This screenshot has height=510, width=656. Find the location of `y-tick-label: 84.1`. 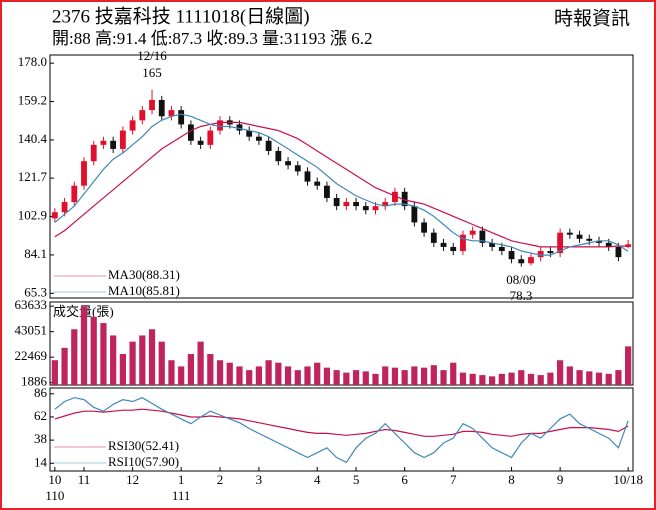

y-tick-label: 84.1 is located at coordinates (35, 253).